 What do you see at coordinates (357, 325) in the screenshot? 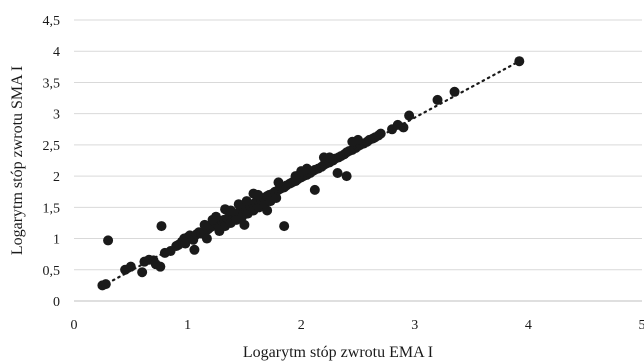
I see `x-tick-labels: 0 1 2 3 4 5` at bounding box center [357, 325].